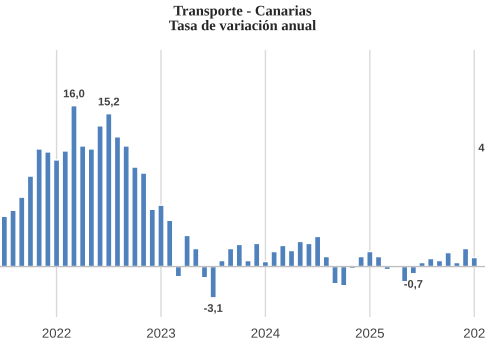 The image size is (485, 354). Describe the element at coordinates (56, 333) in the screenshot. I see `x-tick-label: 2022` at that location.